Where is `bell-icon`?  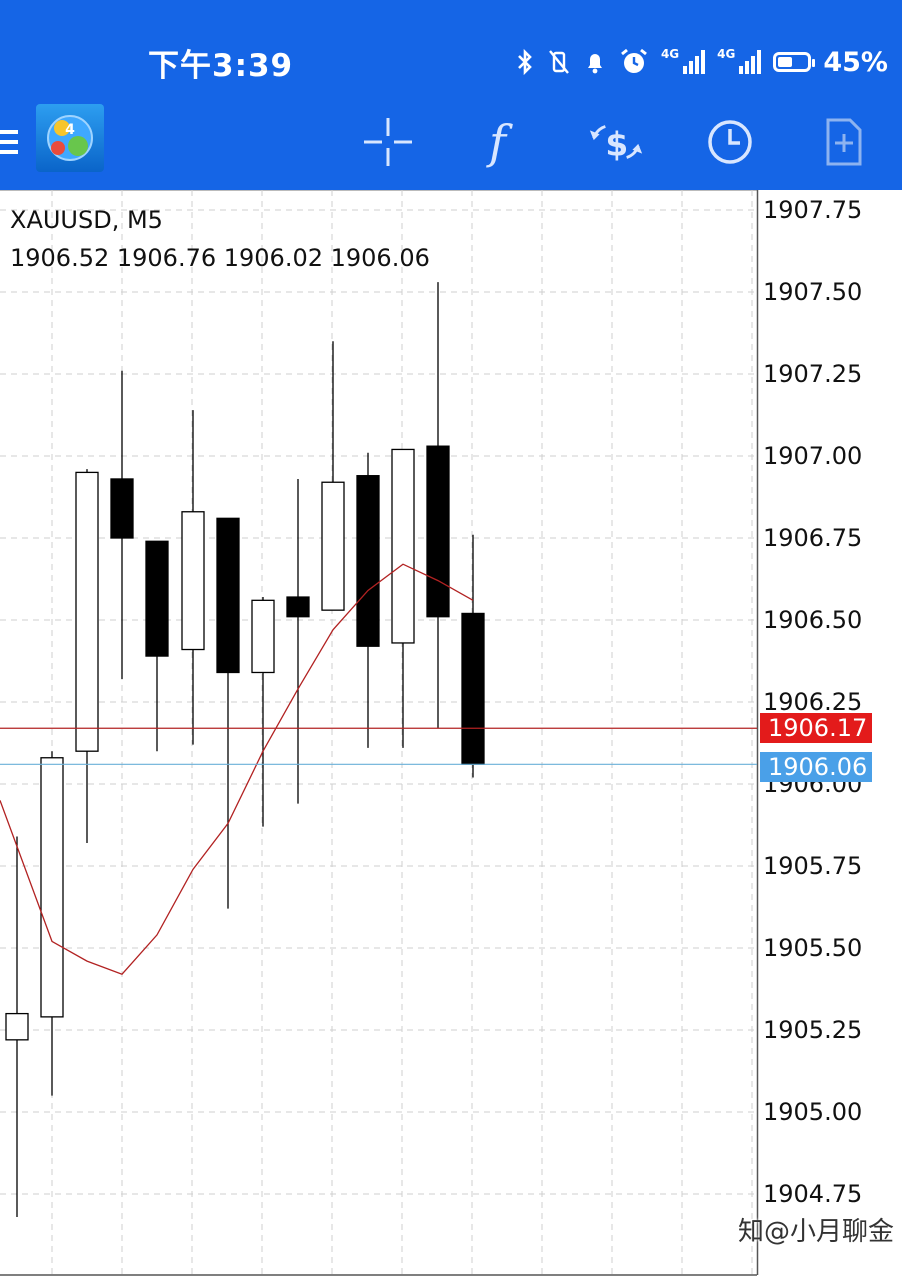
bell-icon is located at coordinates (594, 64).